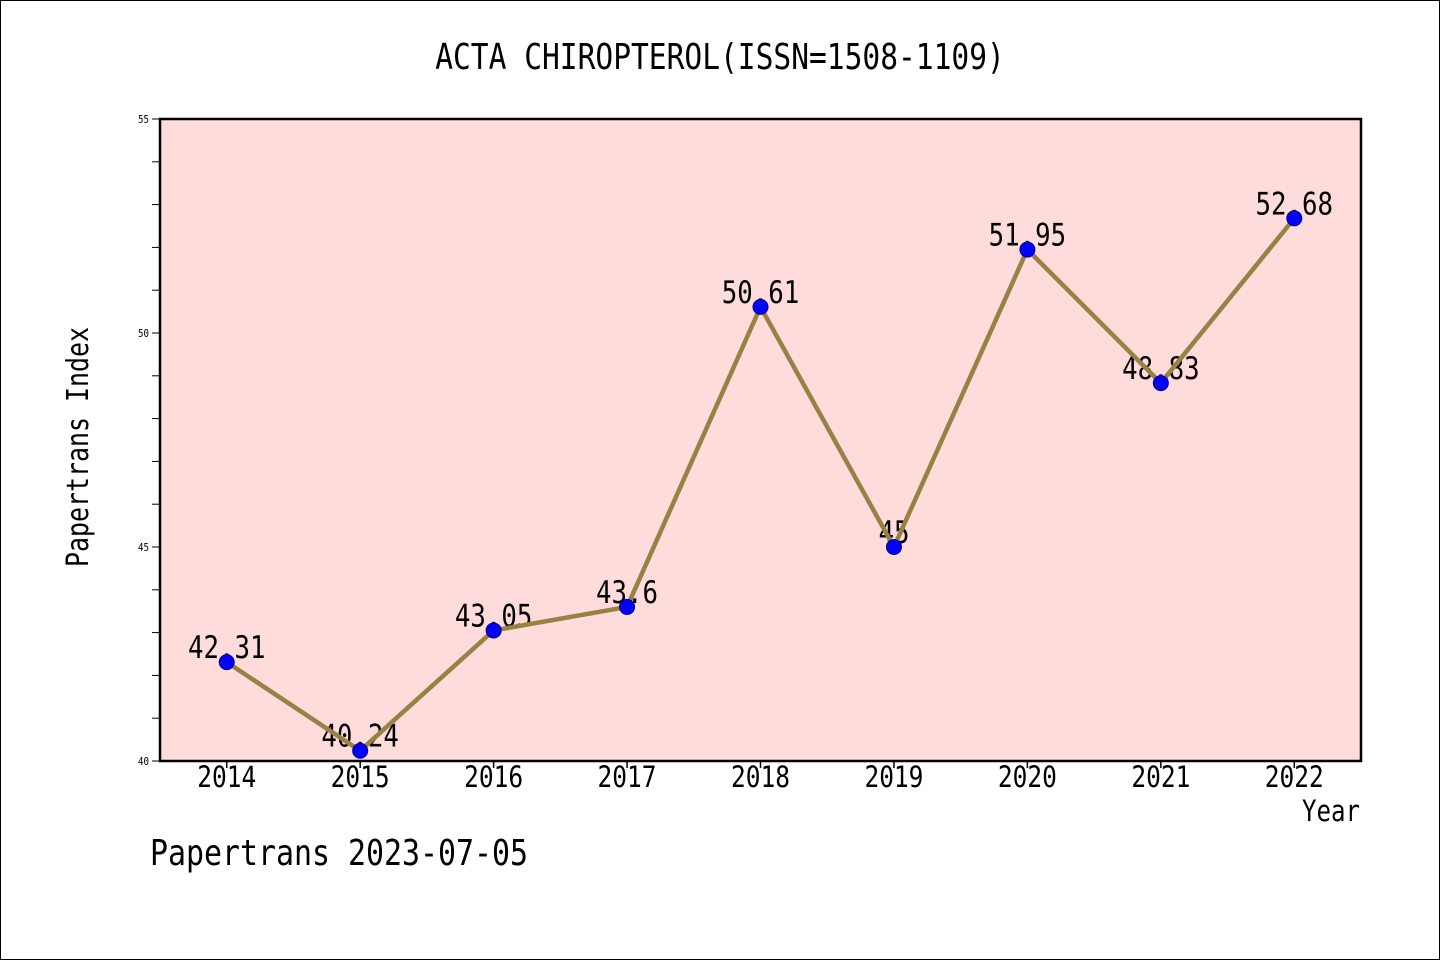  I want to click on y-tick-label: 55, so click(143, 119).